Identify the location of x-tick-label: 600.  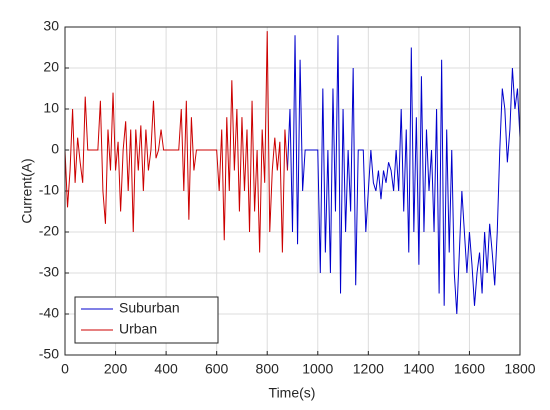
(217, 369).